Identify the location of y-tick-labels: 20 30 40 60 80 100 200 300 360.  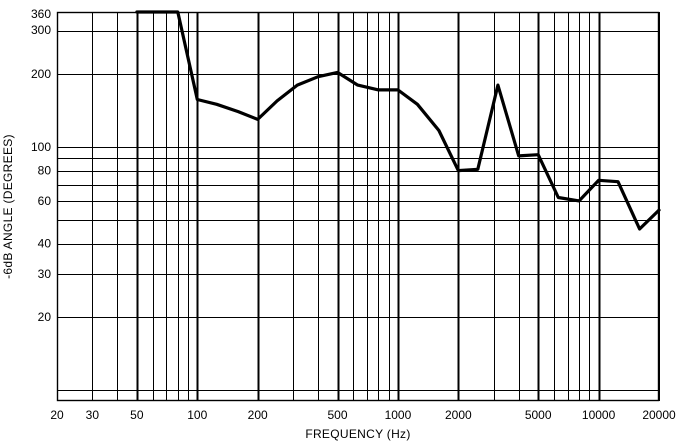
(41, 165).